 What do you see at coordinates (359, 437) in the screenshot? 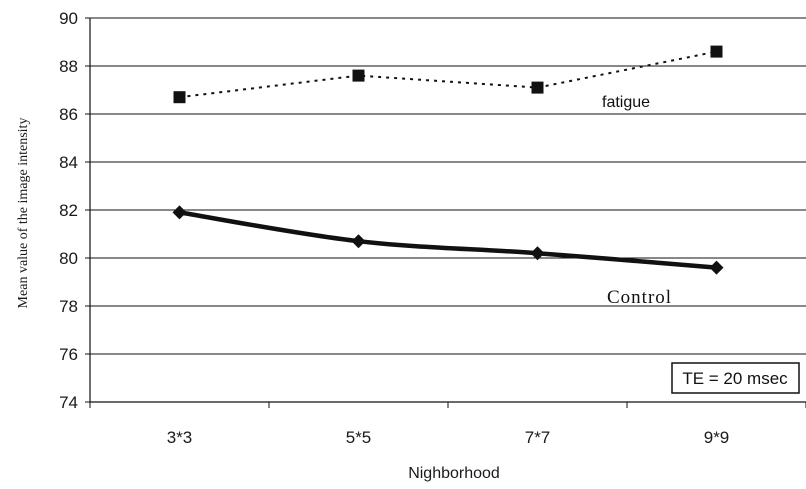
I see `x-tick-label: 5*5` at bounding box center [359, 437].